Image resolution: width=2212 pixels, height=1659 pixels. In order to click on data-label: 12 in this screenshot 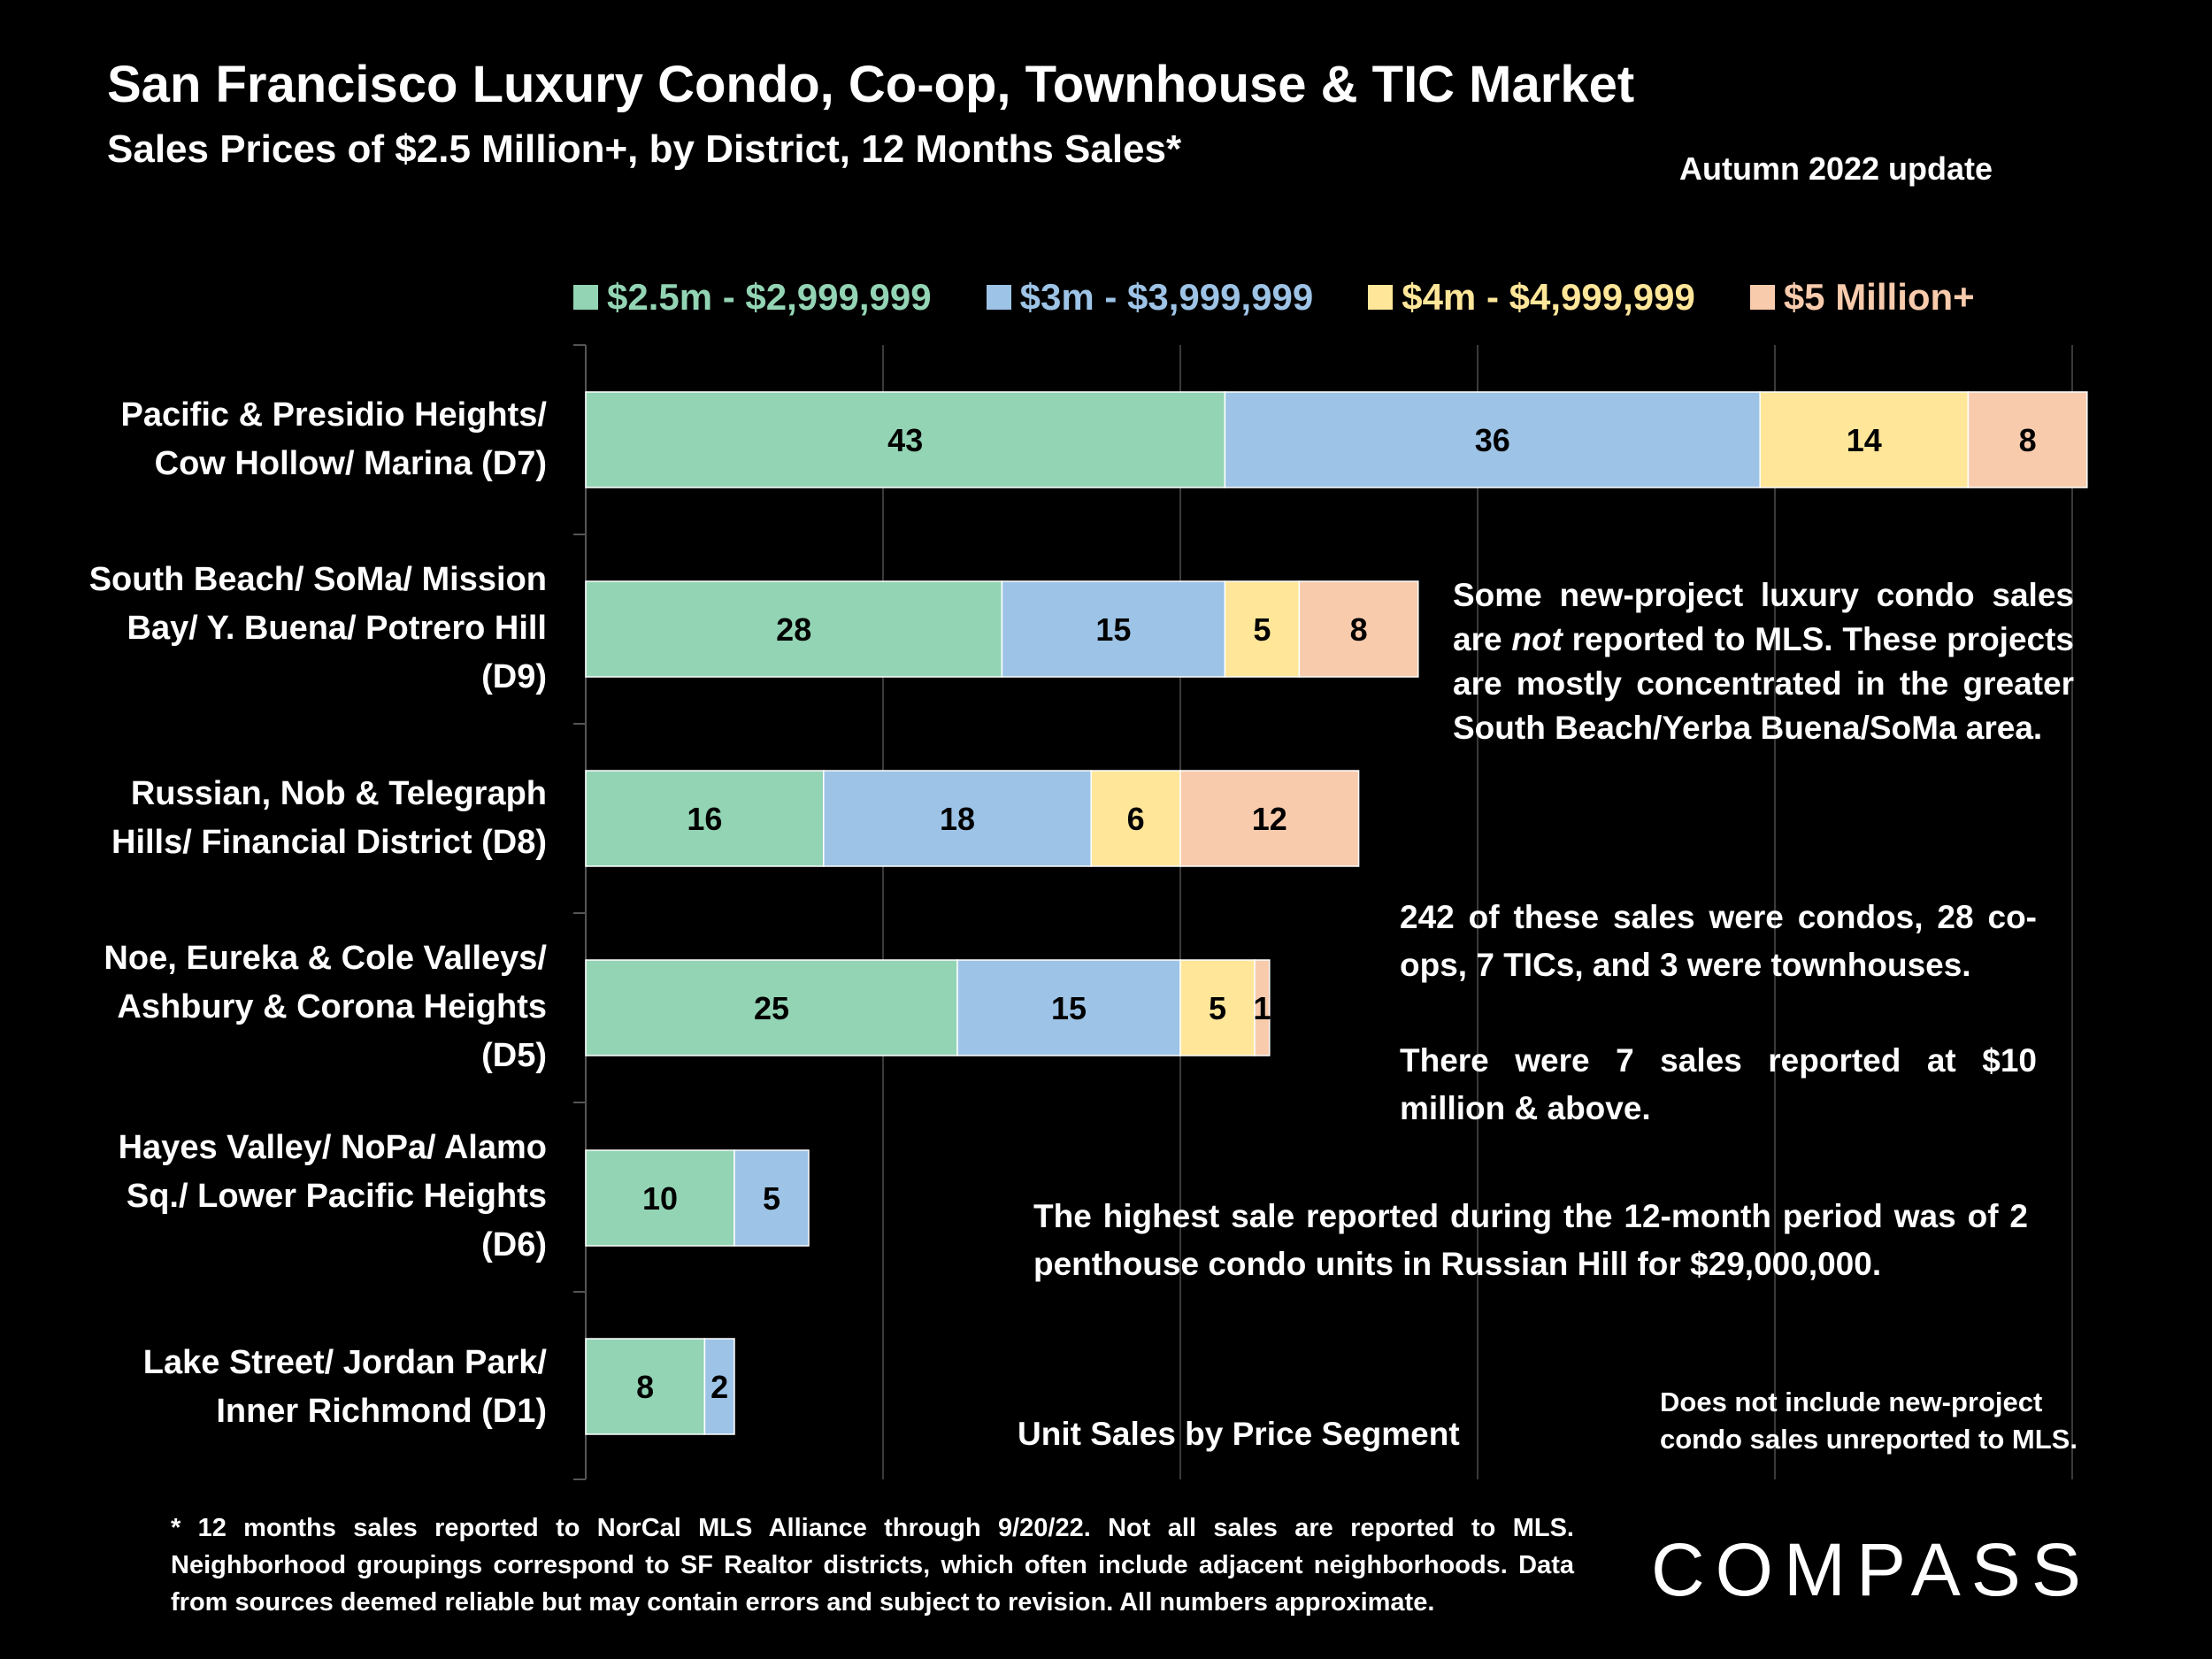, I will do `click(1270, 819)`.